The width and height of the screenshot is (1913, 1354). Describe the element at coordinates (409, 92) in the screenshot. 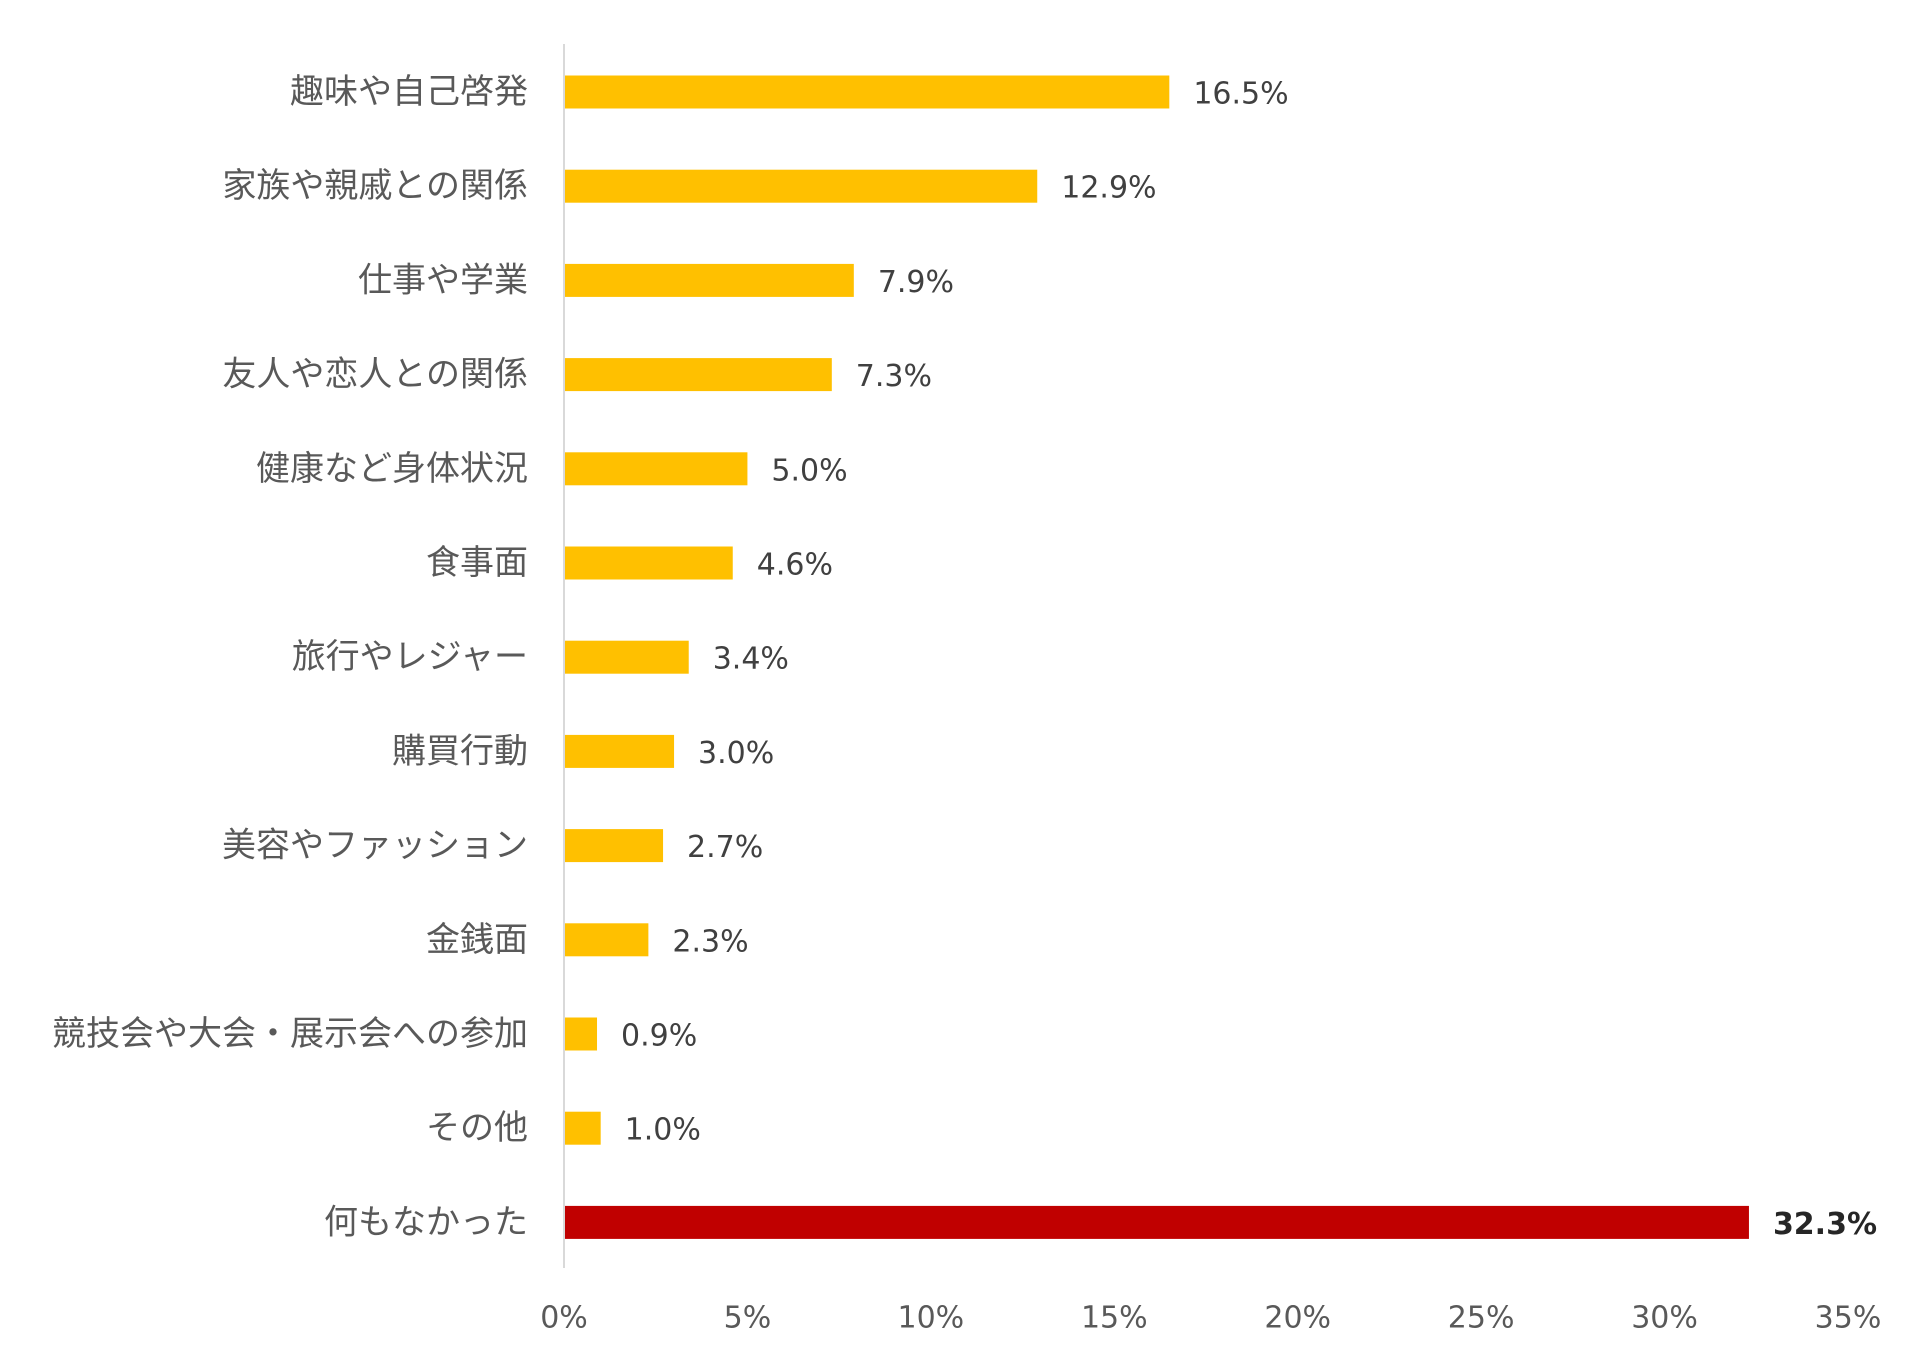

I see `category-label: 趣味や自己啓発` at that location.